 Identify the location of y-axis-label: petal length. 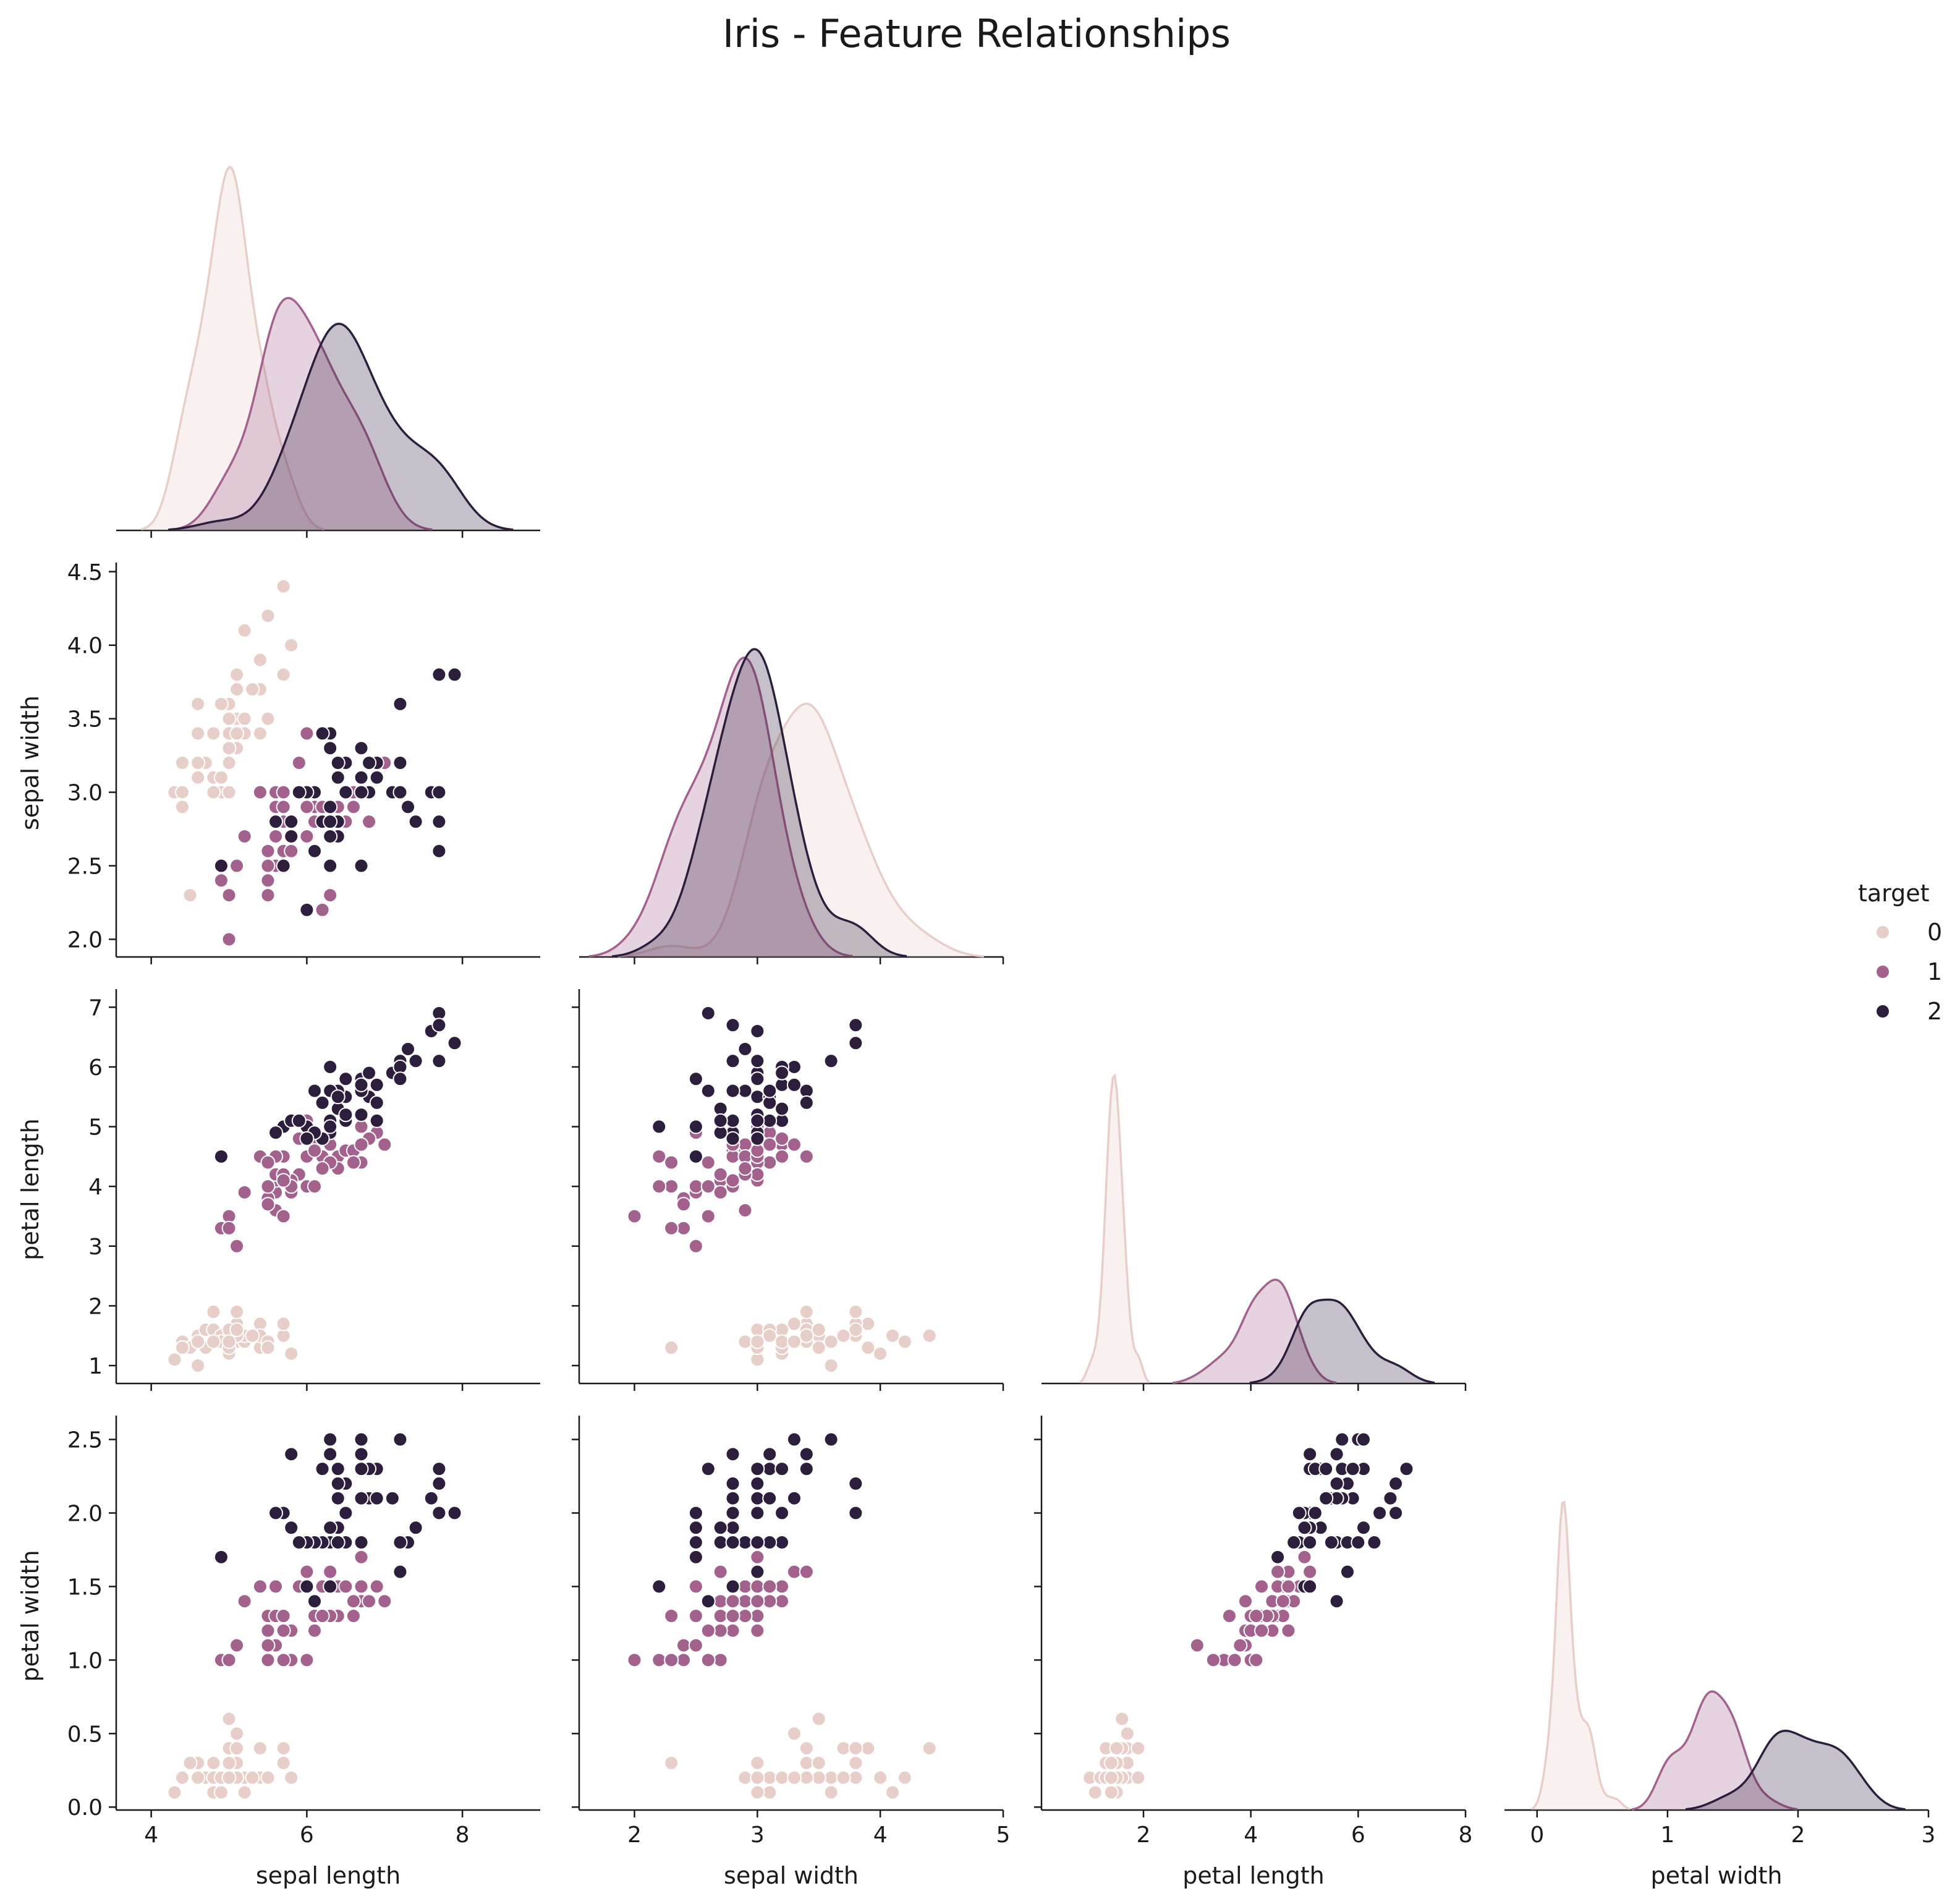
(31, 1189).